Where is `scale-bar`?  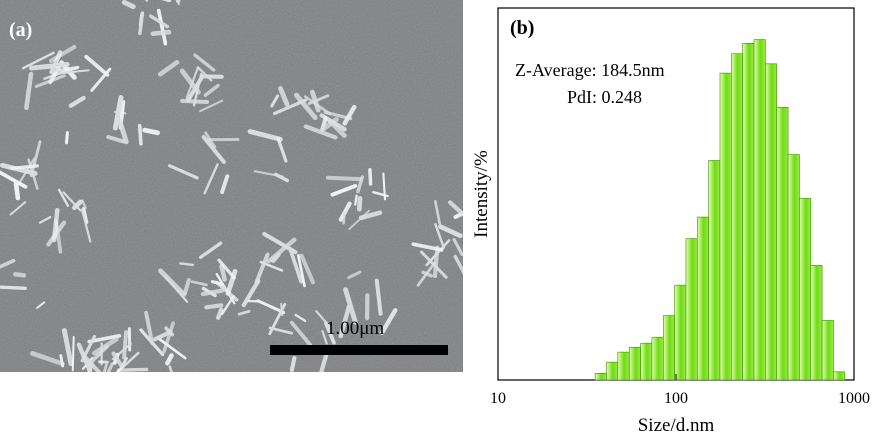 scale-bar is located at coordinates (359, 350).